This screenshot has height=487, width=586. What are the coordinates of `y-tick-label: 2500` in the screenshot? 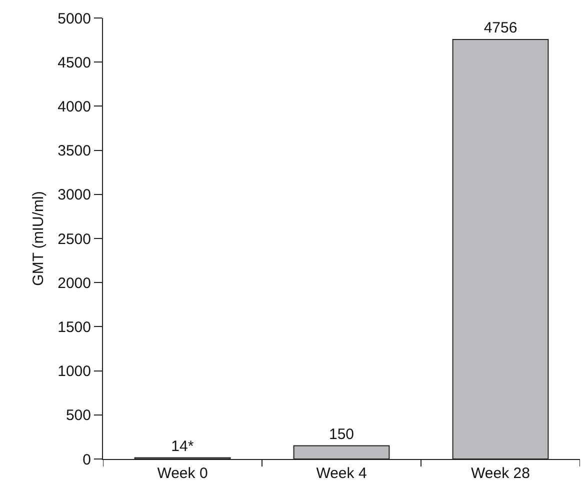 It's located at (74, 239).